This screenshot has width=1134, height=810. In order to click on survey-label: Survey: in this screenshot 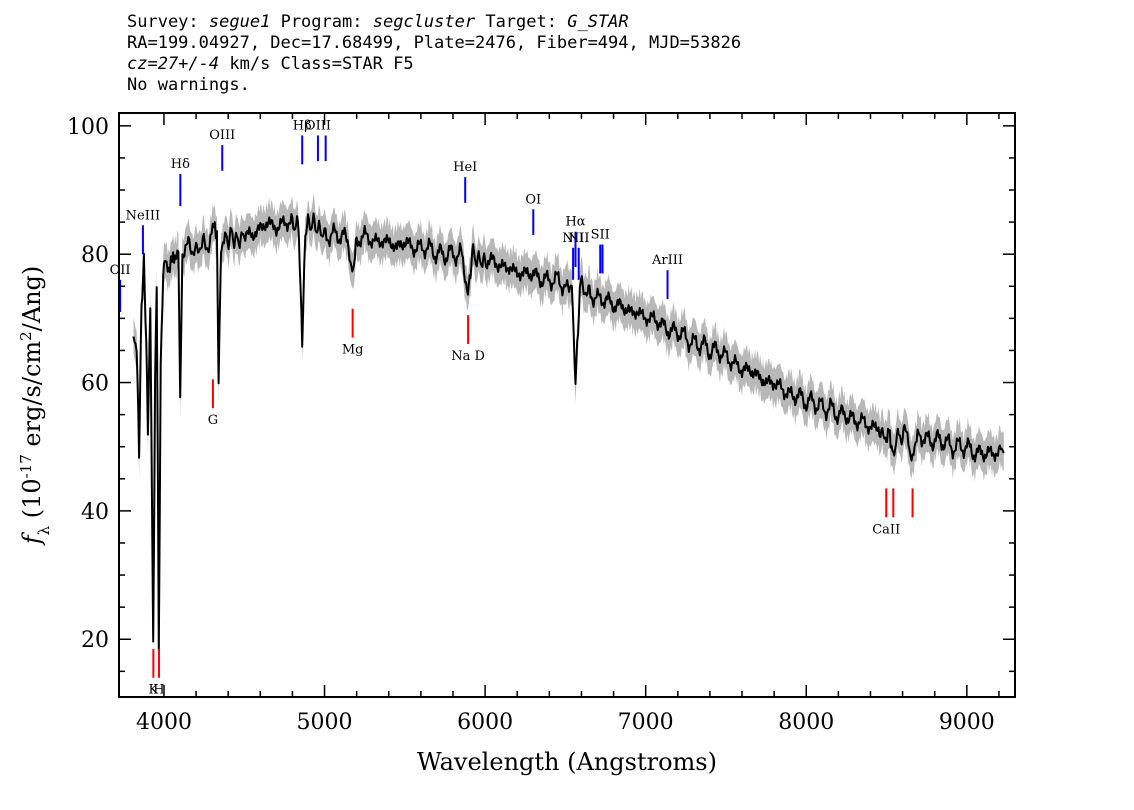, I will do `click(163, 22)`.